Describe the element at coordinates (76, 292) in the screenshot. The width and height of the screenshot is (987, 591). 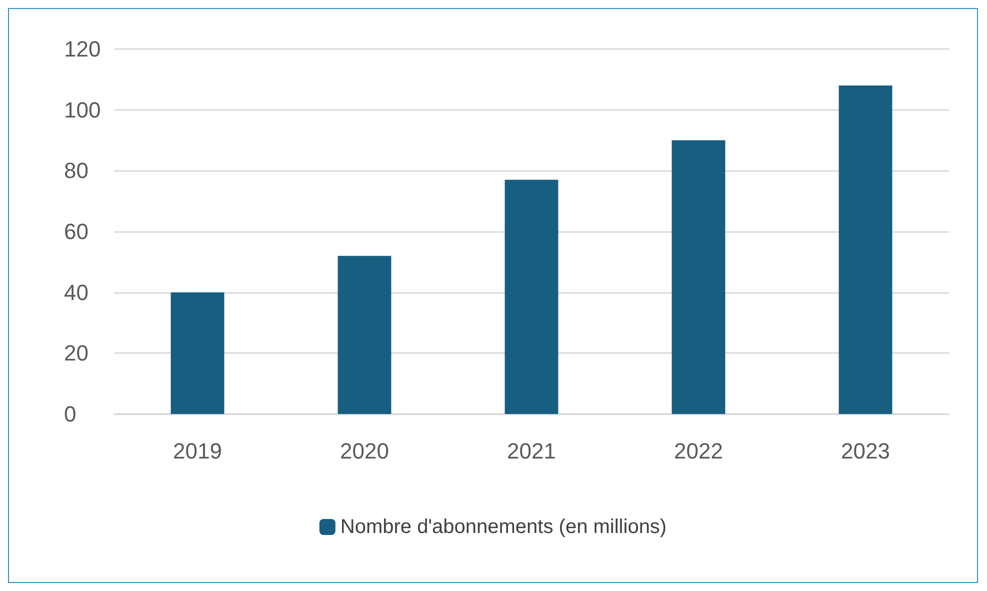
I see `y-tick-label: 40` at that location.